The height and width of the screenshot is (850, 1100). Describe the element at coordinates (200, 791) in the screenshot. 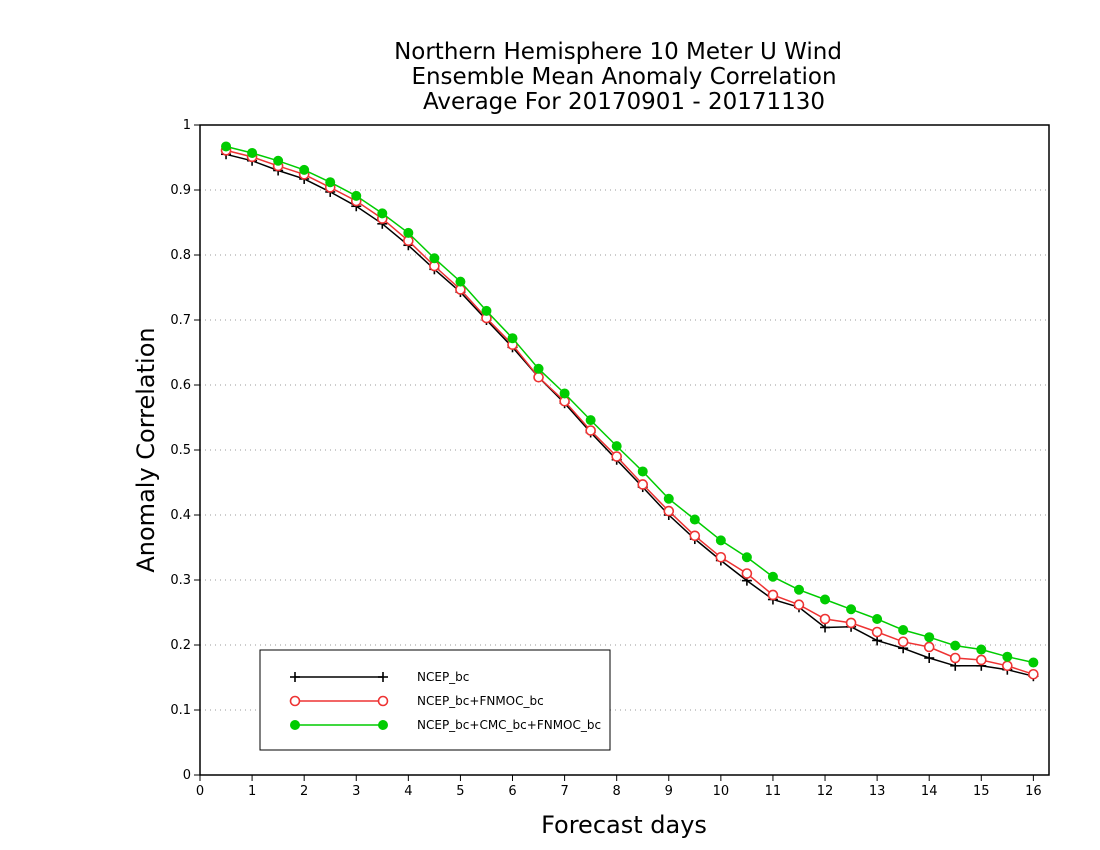

I see `x-tick-label: 0` at that location.